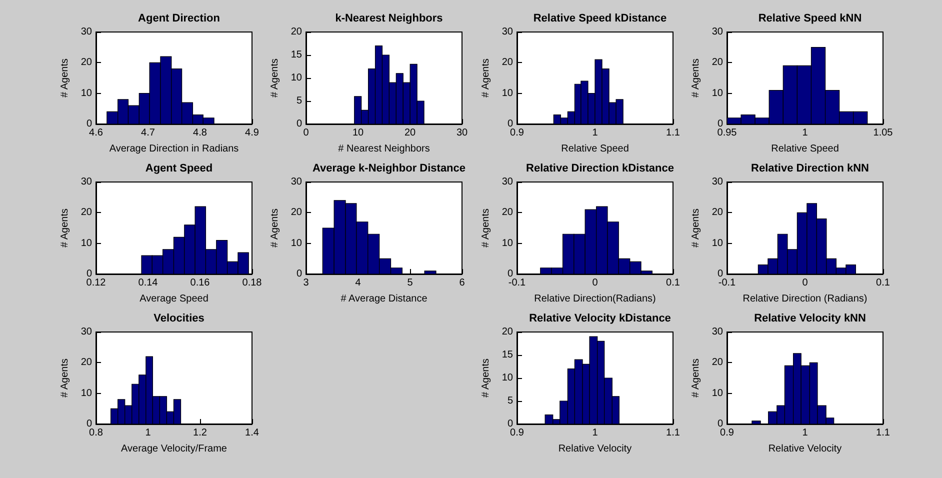 The image size is (942, 478). Describe the element at coordinates (179, 168) in the screenshot. I see `chart-title: Agent Speed` at that location.